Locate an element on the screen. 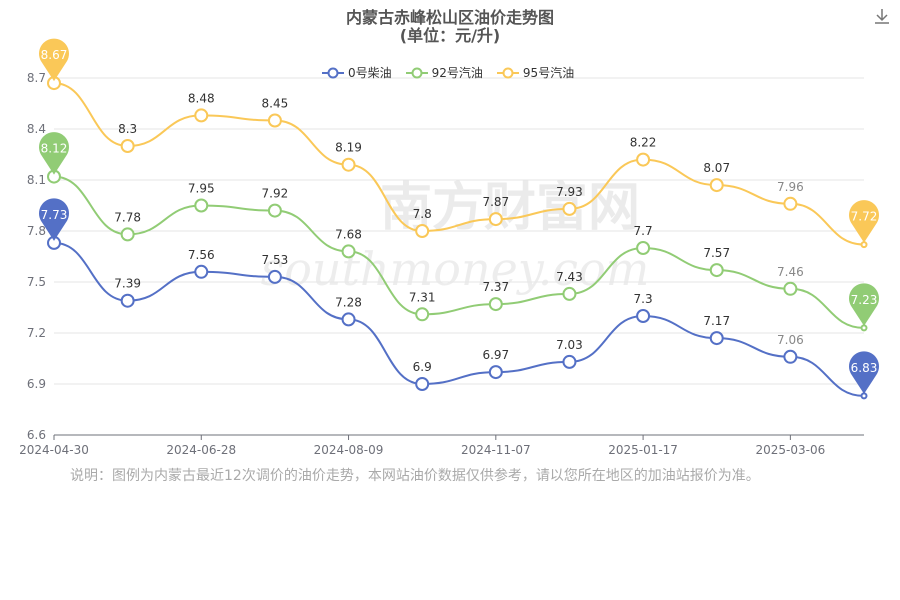  data-label-gas95: 7.96 is located at coordinates (790, 187).